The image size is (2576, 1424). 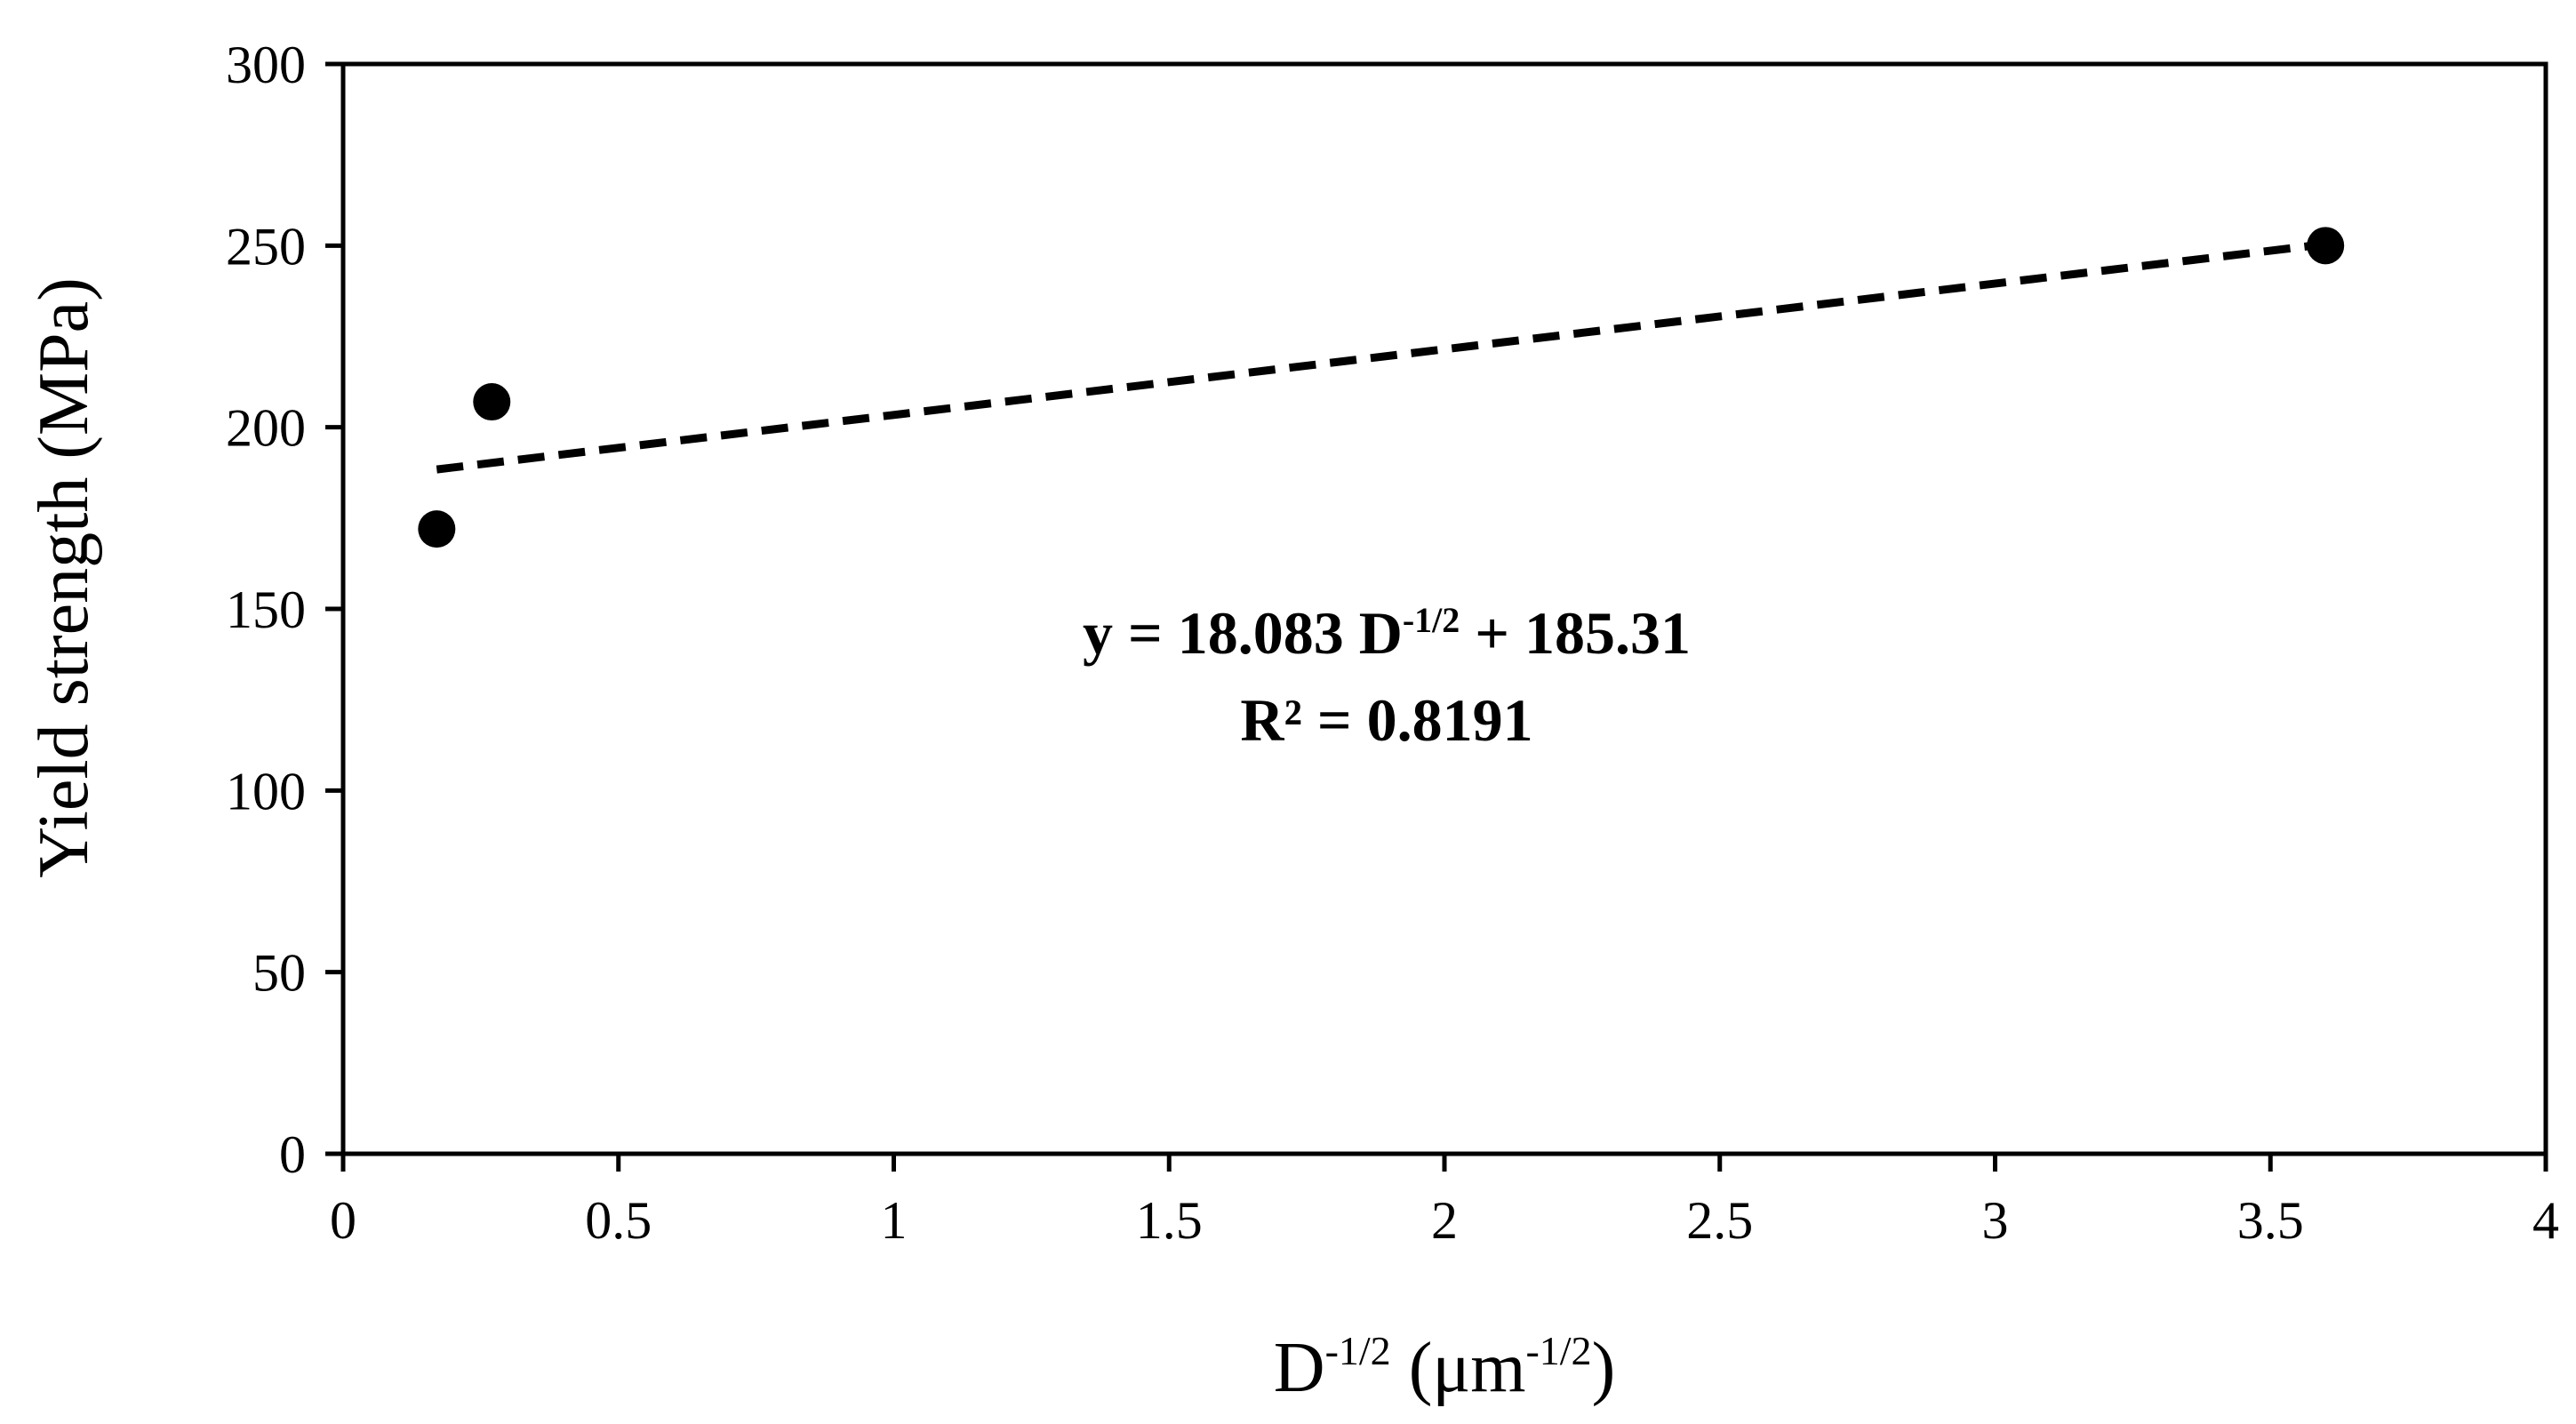 I want to click on y-tick-label: 50, so click(x=279, y=973).